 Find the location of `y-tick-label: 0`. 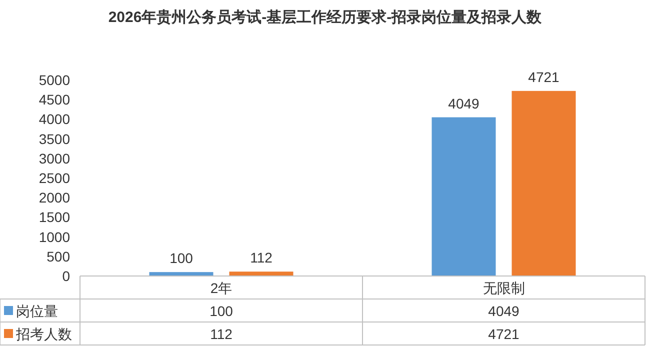

y-tick-label: 0 is located at coordinates (66, 276).